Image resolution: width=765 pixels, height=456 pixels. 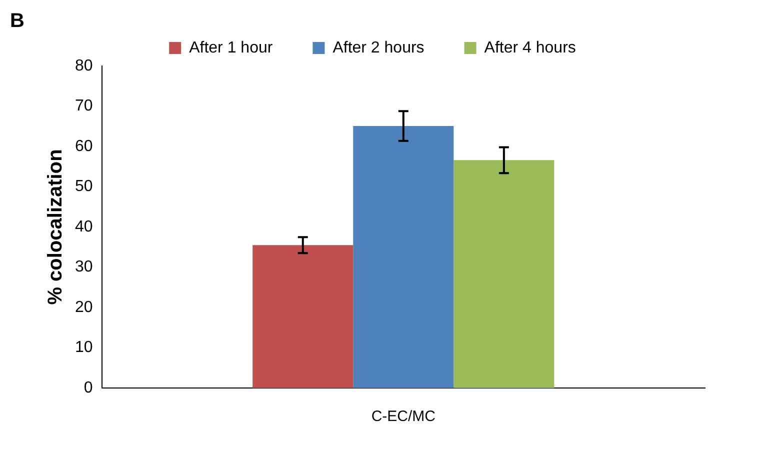 I want to click on y-tick-label: 10, so click(x=84, y=347).